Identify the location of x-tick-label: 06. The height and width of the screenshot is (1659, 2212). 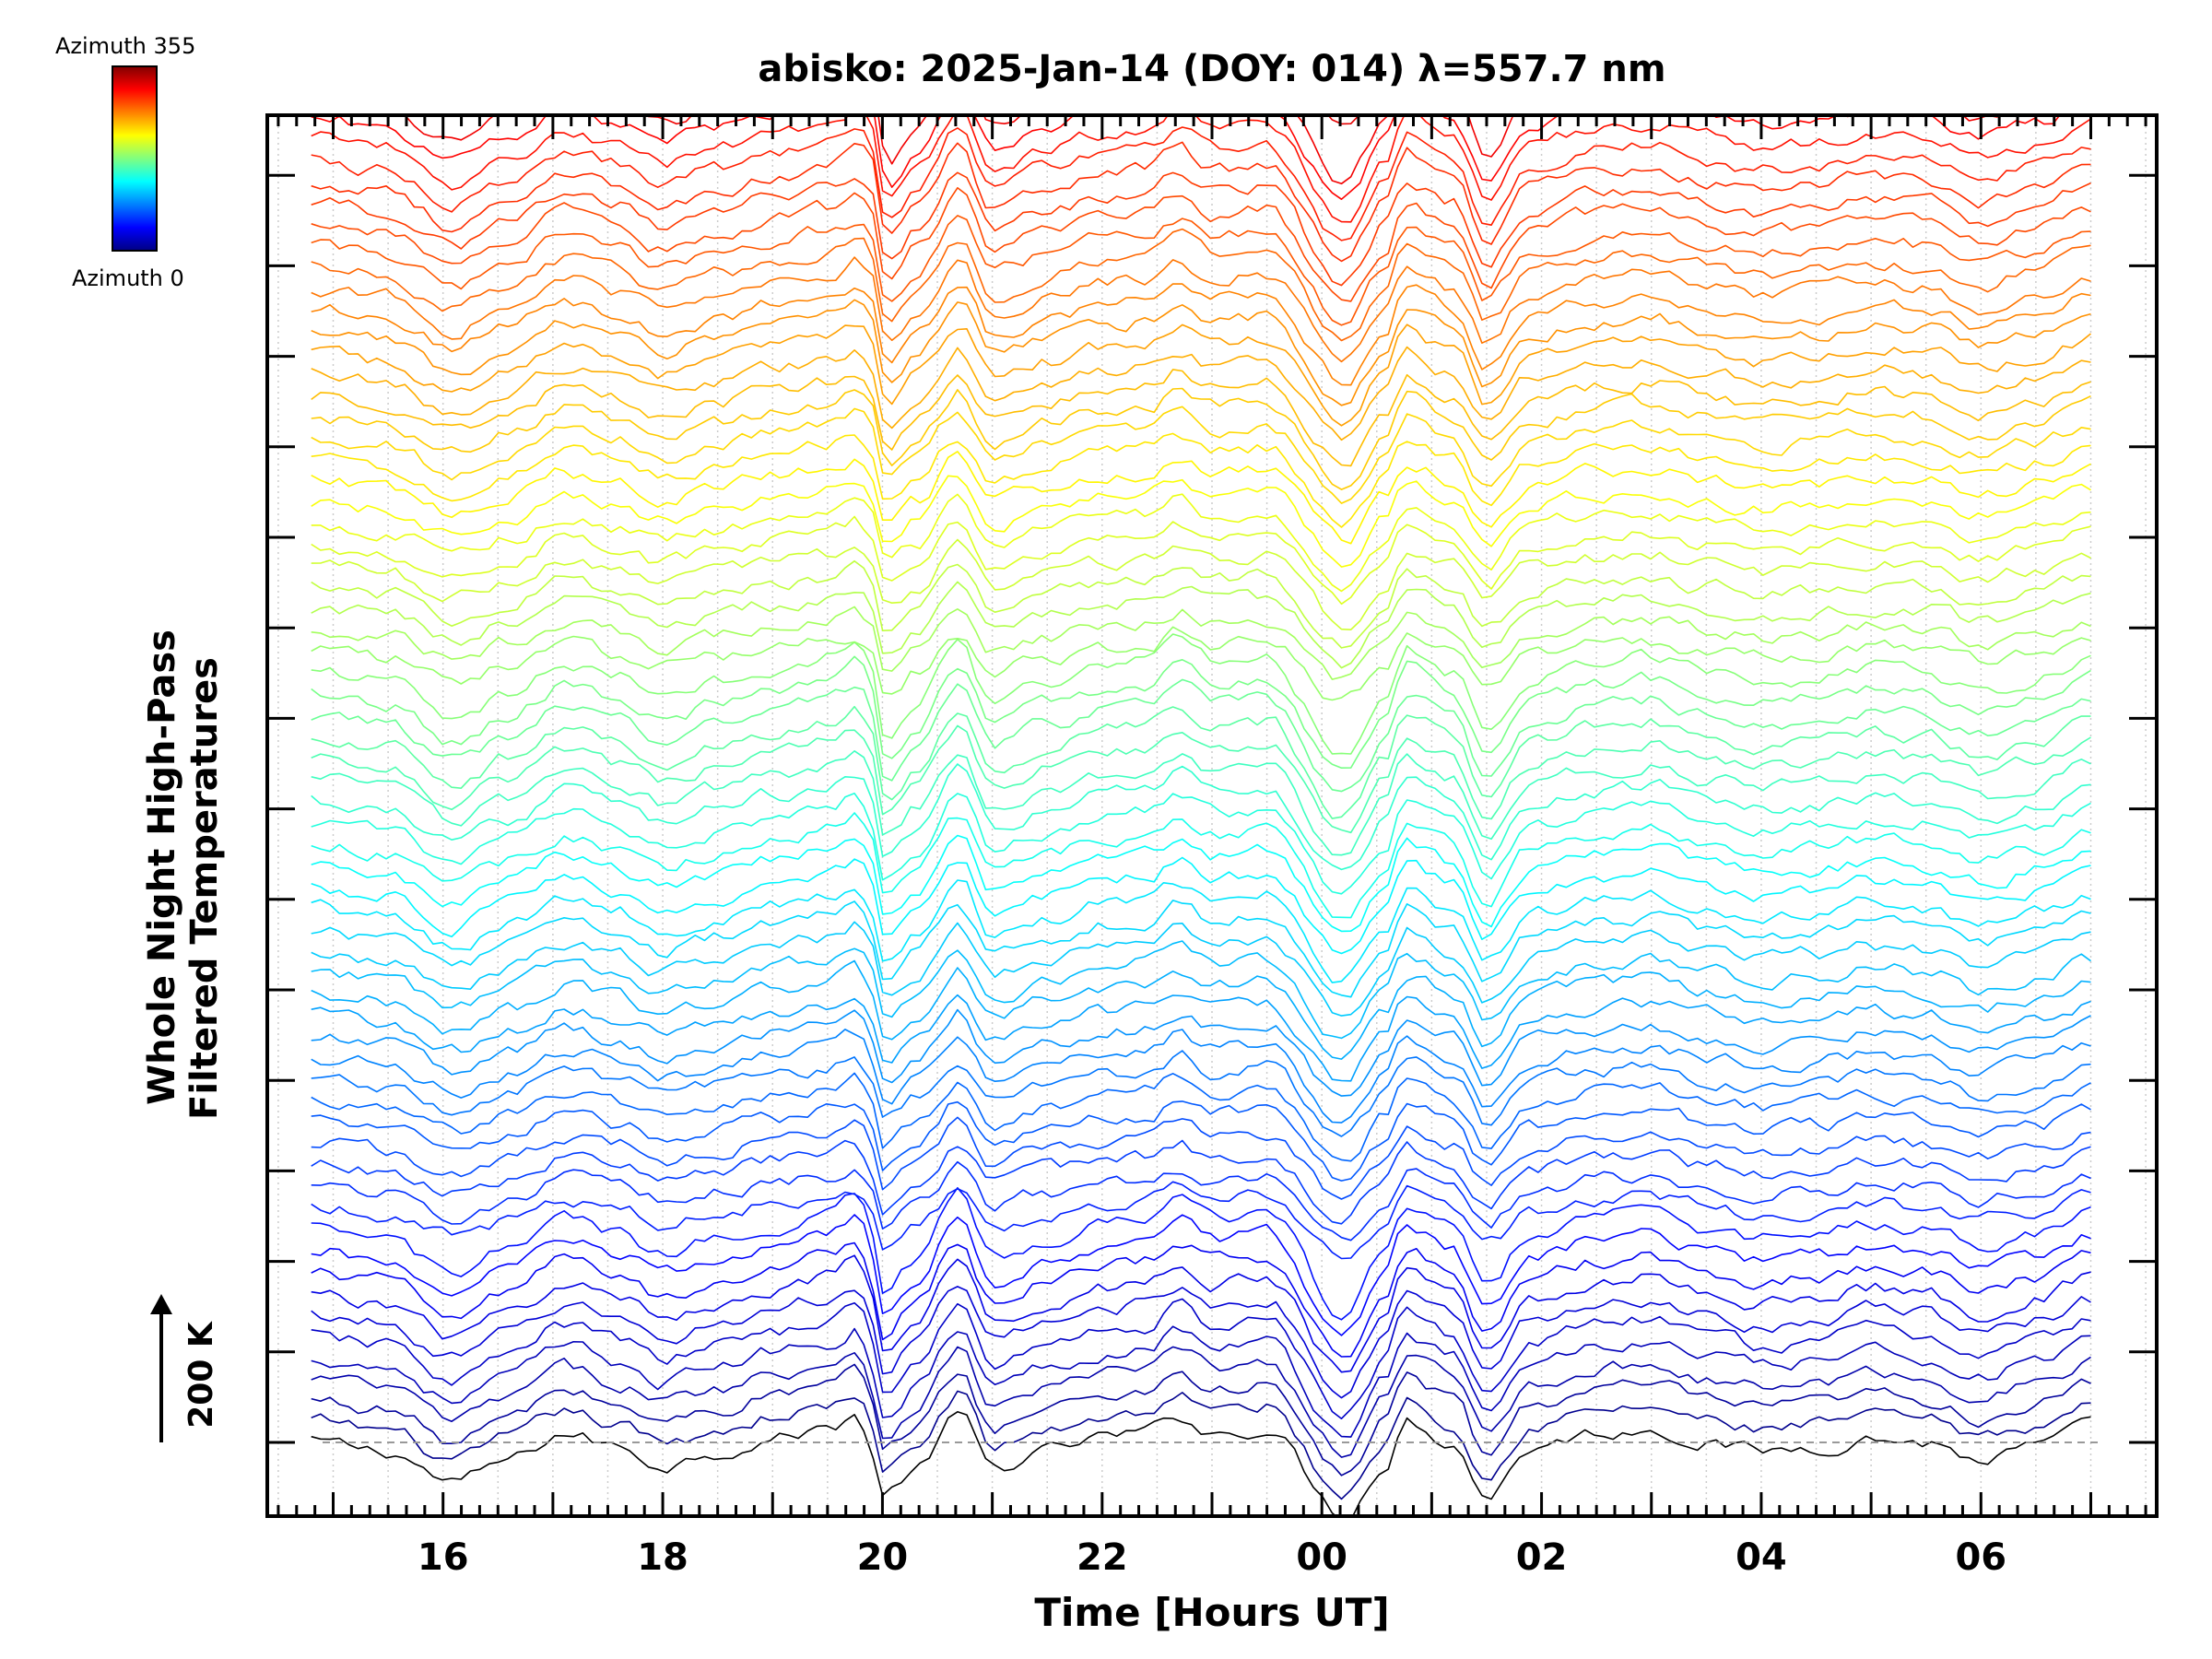
(1980, 1557).